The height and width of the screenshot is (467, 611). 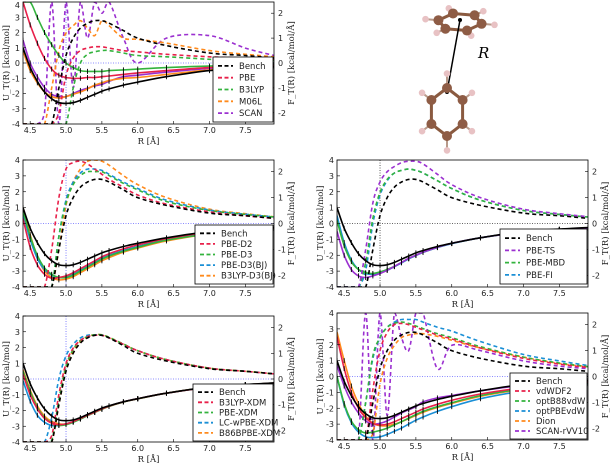 I want to click on force-line-Dion, so click(x=462, y=386).